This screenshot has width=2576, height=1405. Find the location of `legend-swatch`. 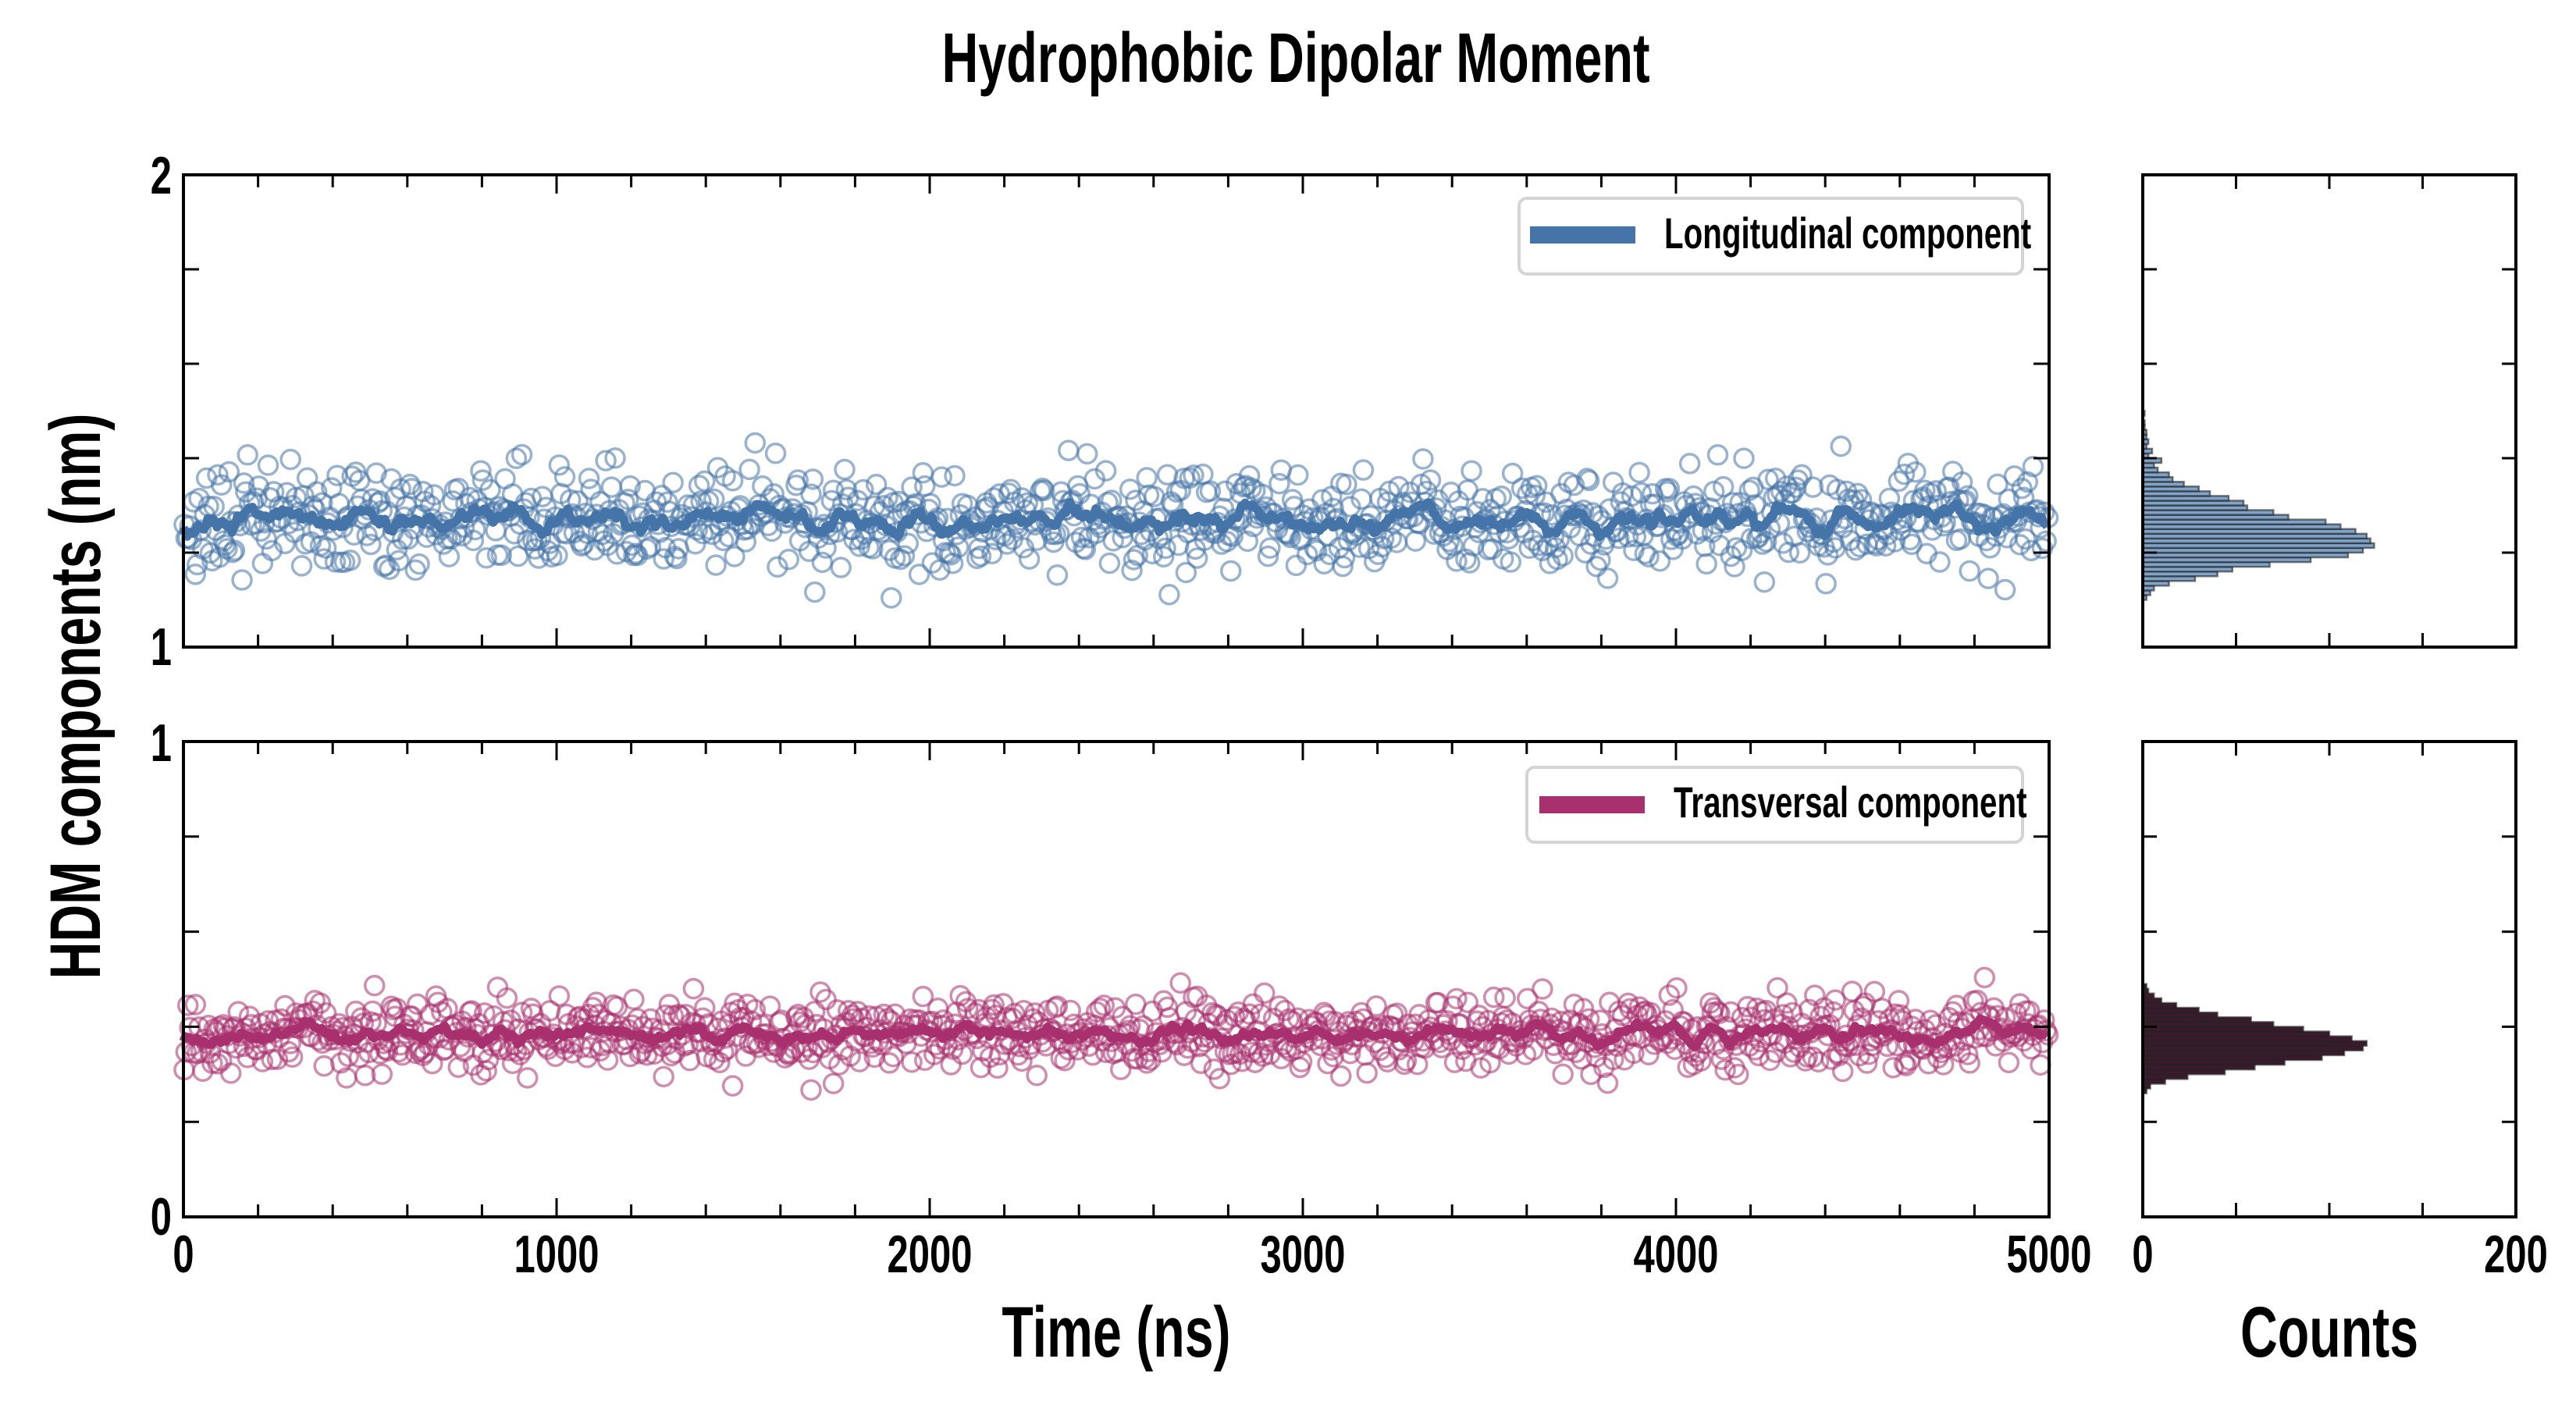

legend-swatch is located at coordinates (1592, 805).